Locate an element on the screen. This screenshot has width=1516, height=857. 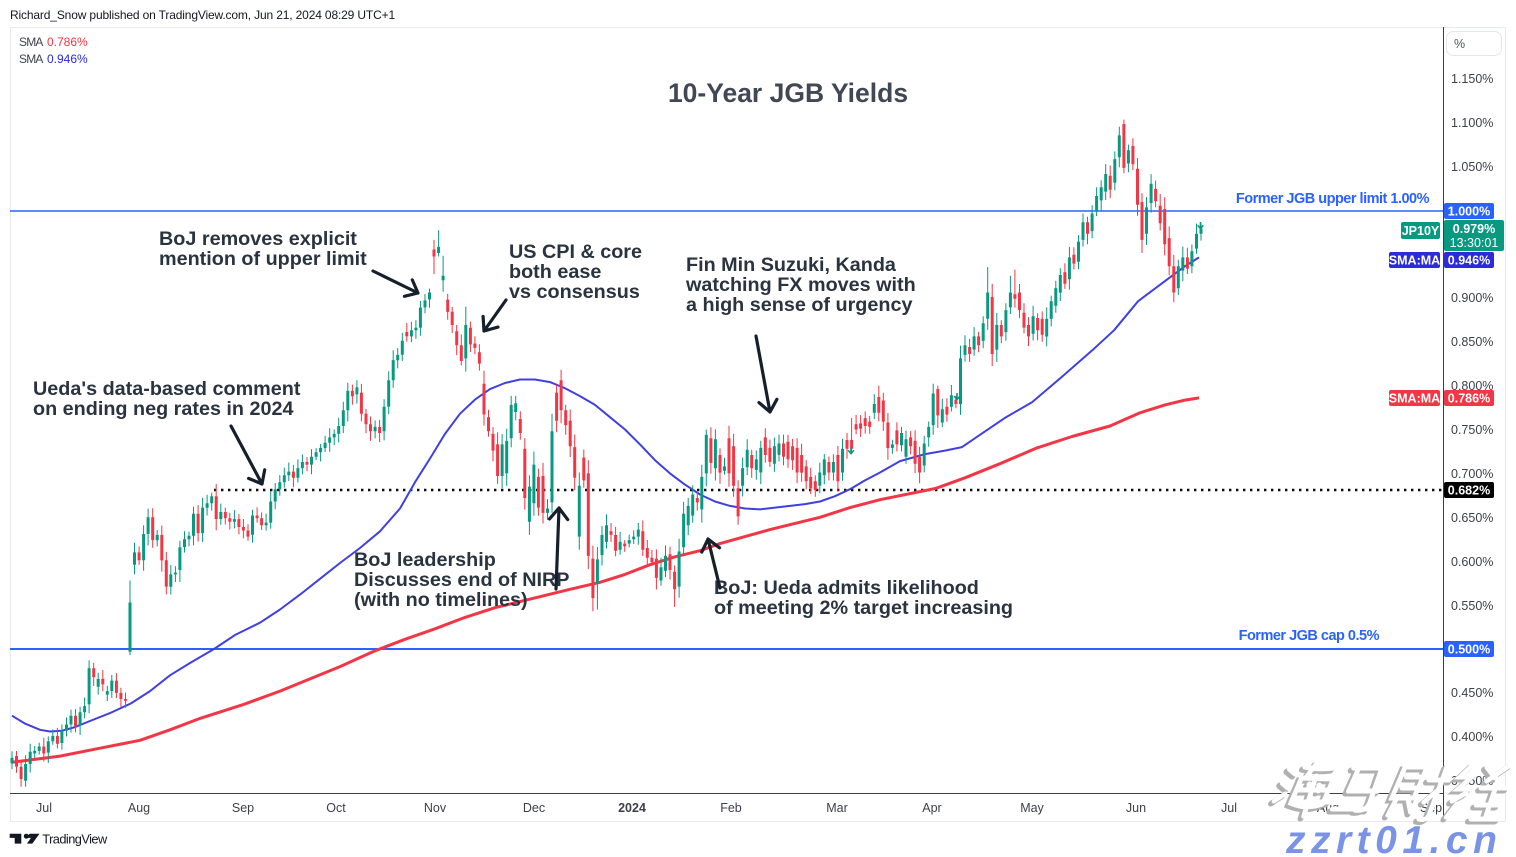
svg-text: Aug is located at coordinates (139, 808).